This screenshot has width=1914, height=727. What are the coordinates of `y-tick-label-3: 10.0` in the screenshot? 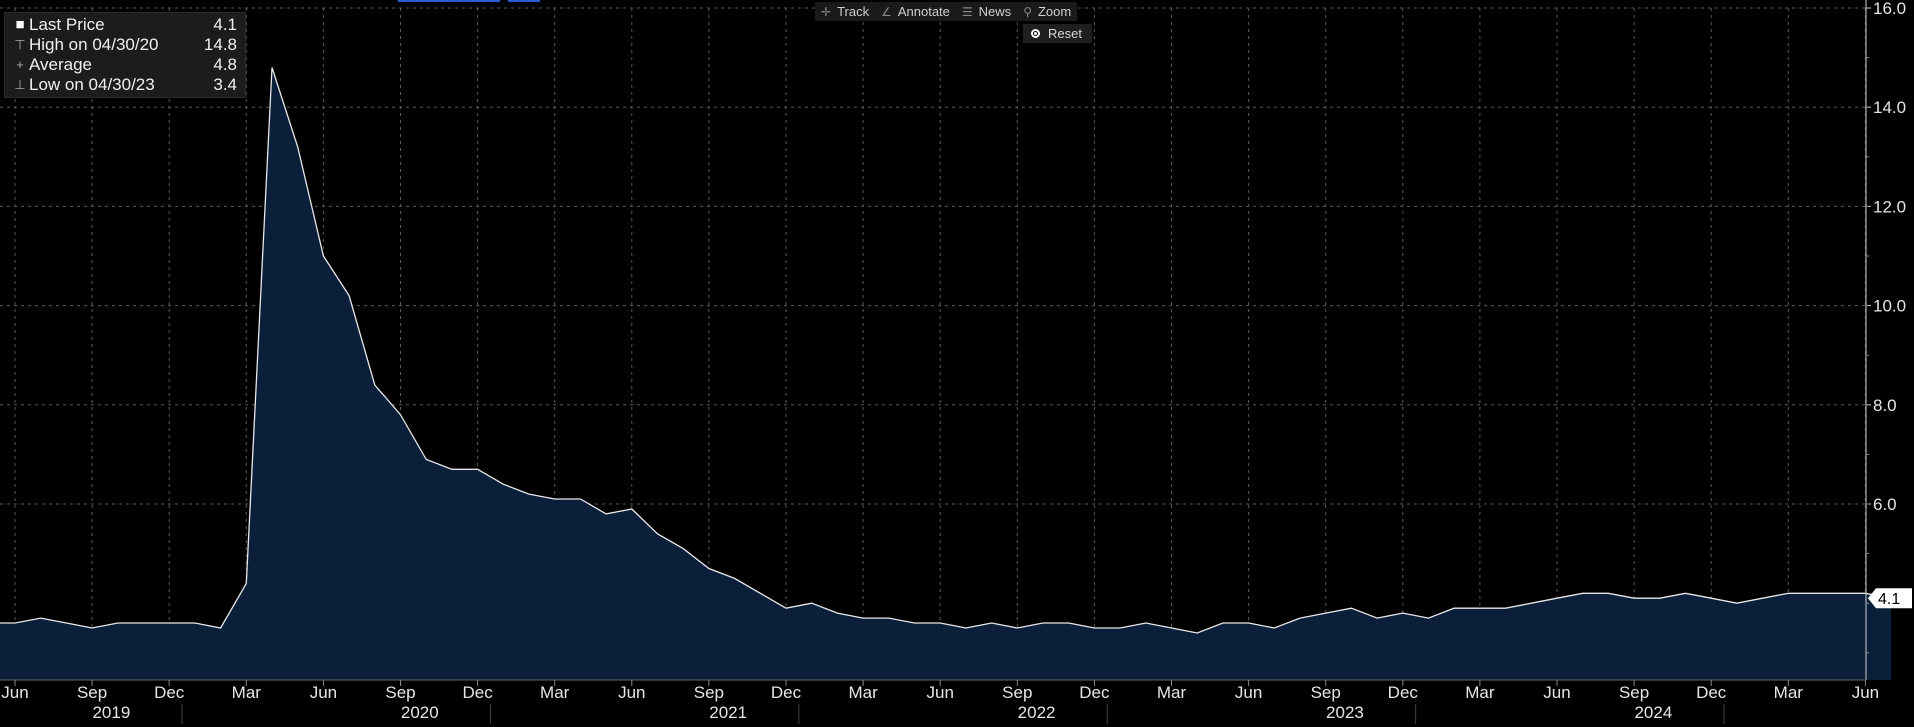 It's located at (1889, 306).